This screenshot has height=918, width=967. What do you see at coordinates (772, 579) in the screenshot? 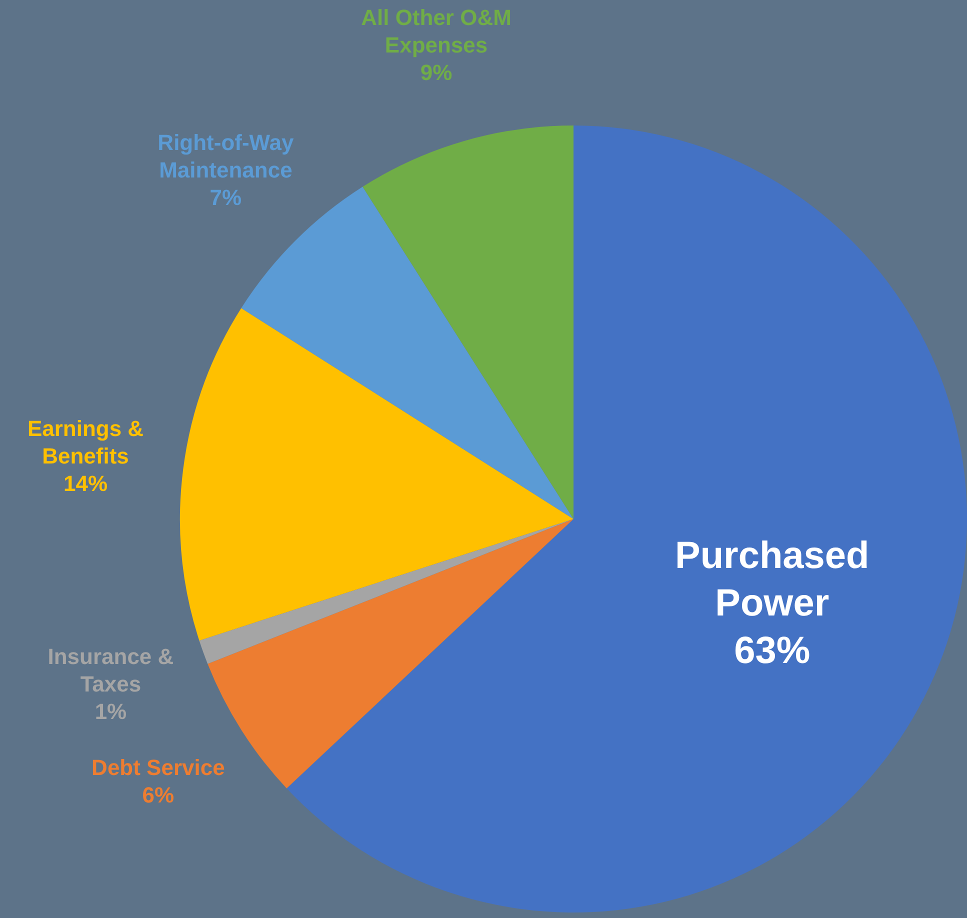
I see `slice-label: Purchased Power` at bounding box center [772, 579].